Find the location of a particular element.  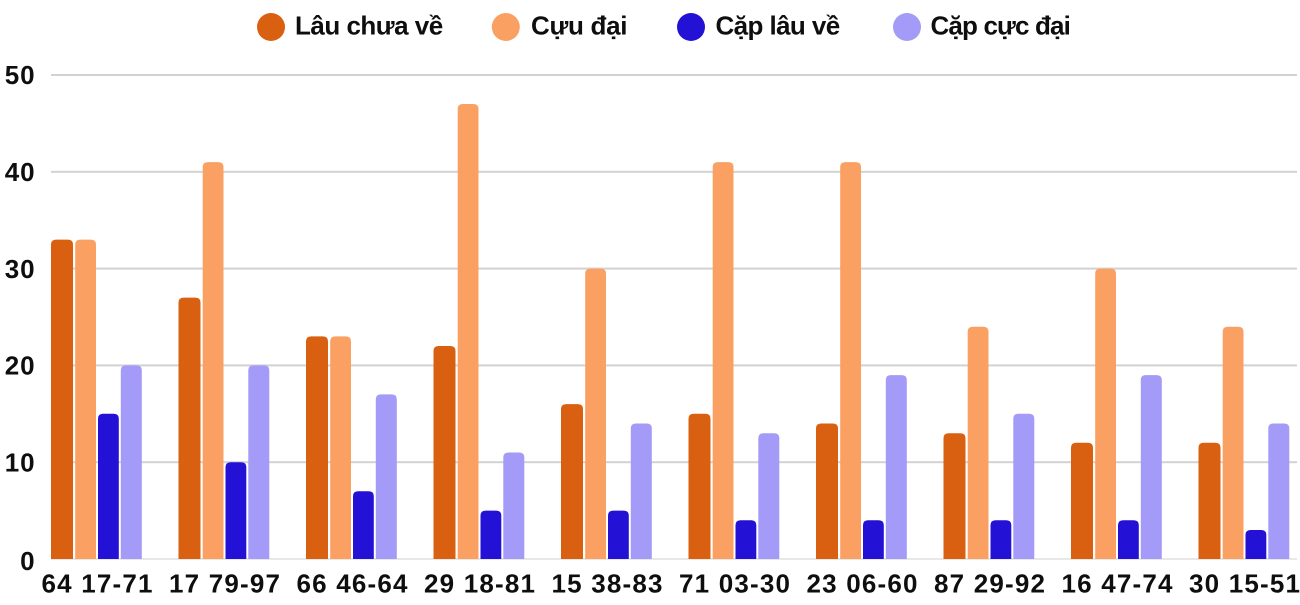

svg-text: Lâu chưa về is located at coordinates (369, 26).